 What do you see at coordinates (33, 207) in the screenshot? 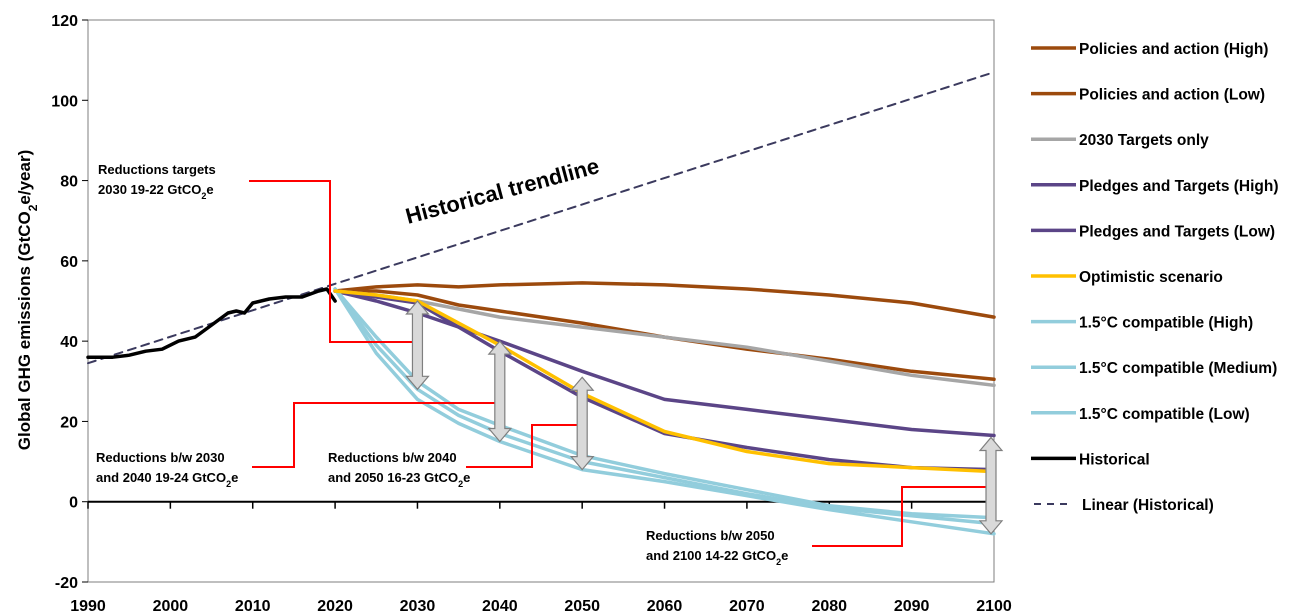
I see `y-axis-label-sub: 2` at bounding box center [33, 207].